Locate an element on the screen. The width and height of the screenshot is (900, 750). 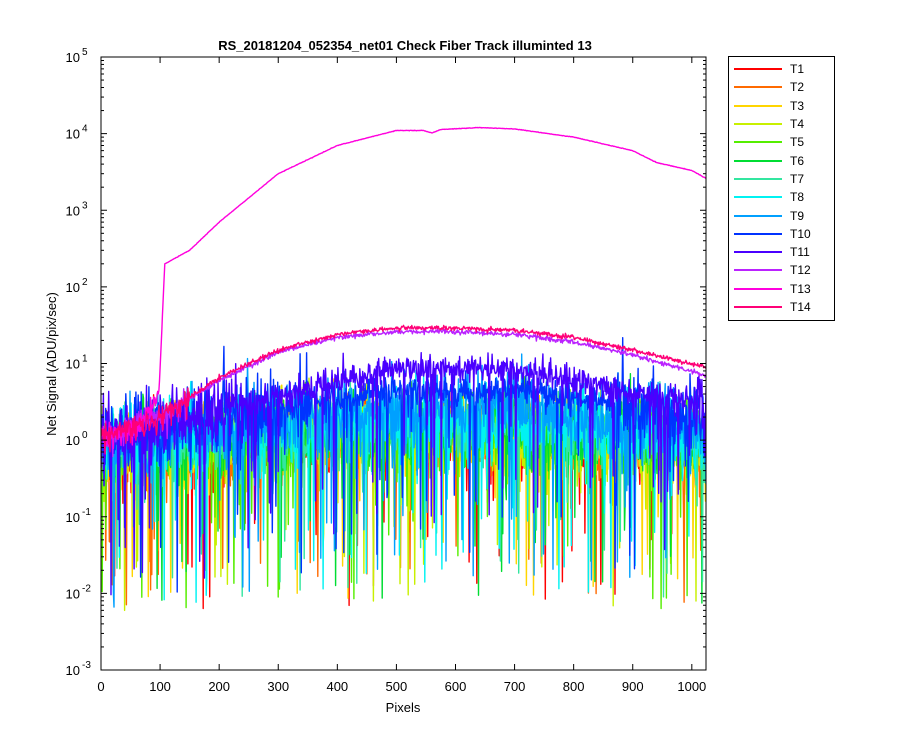
y-tick-exponent: 5 is located at coordinates (85, 52).